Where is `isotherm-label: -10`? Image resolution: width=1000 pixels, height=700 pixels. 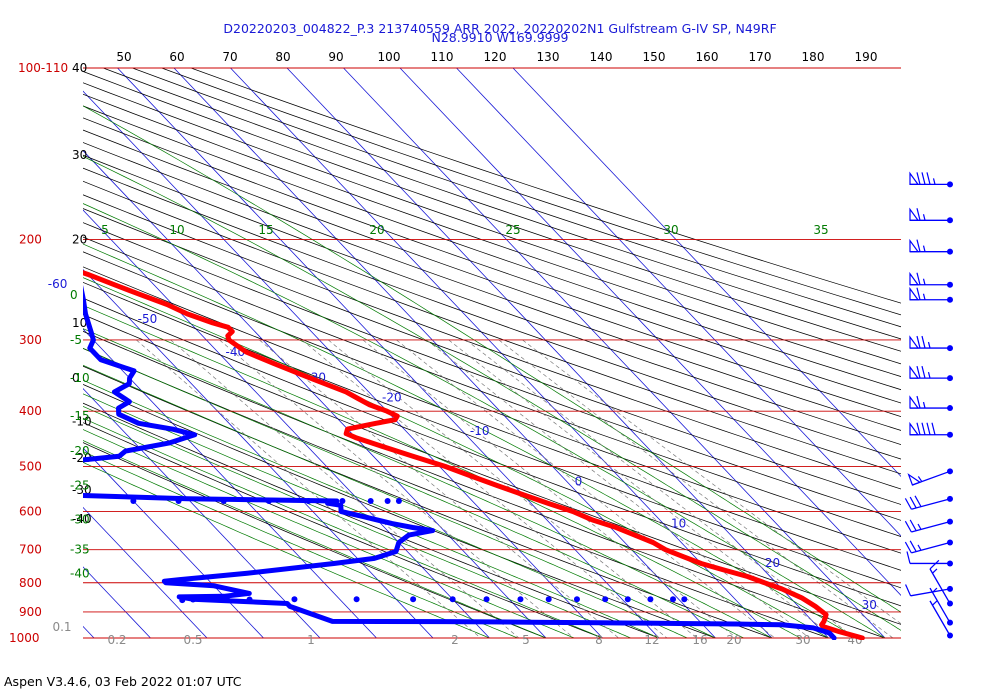 isotherm-label: -10 is located at coordinates (480, 431).